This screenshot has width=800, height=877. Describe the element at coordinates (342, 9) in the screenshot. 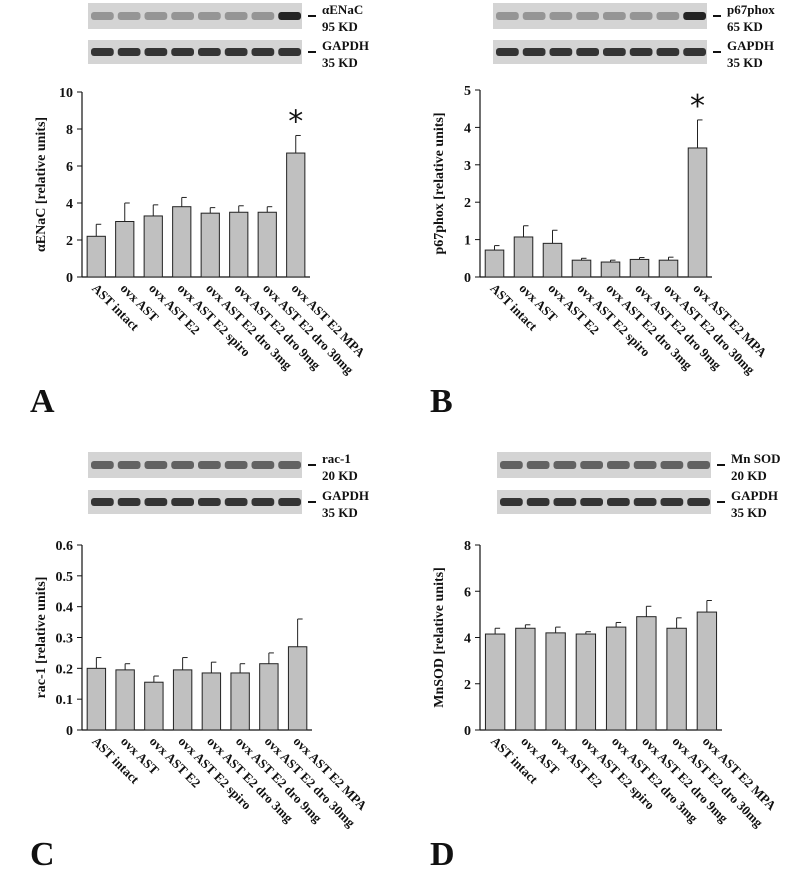

I see `blot-label: αENaC` at that location.